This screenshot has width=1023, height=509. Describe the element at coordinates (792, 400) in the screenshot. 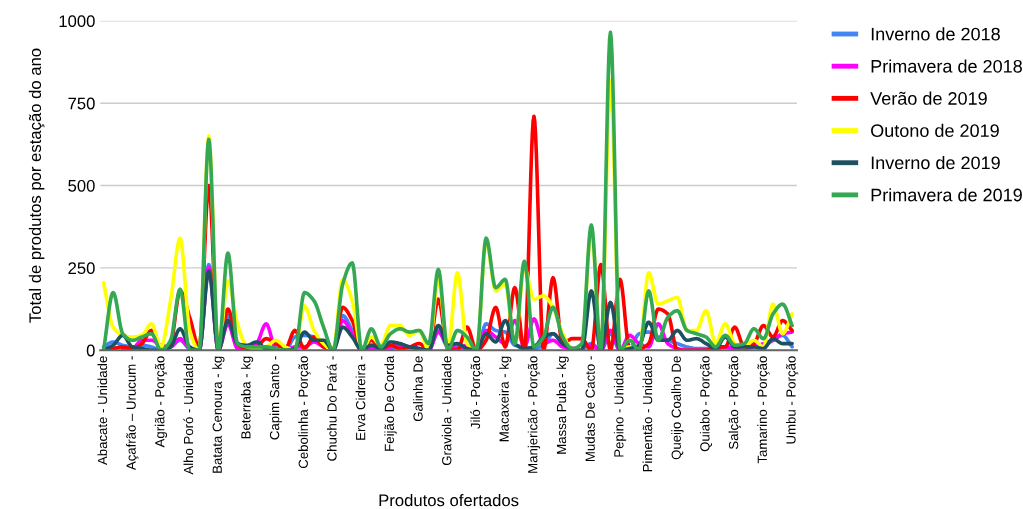

I see `x-tick-label: Umbu - Porção` at that location.